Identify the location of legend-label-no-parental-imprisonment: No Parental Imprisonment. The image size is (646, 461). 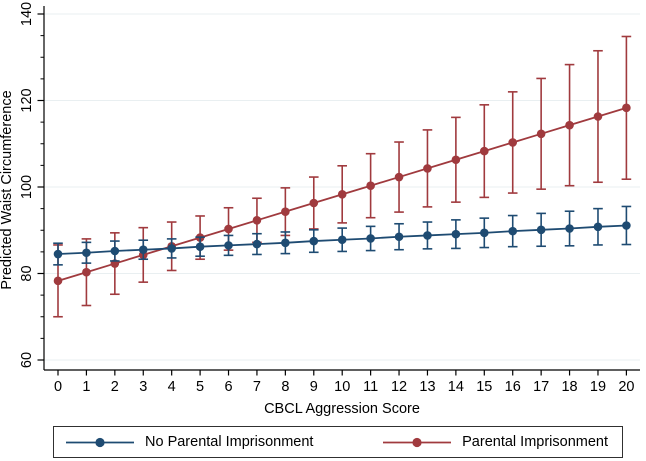
(229, 442).